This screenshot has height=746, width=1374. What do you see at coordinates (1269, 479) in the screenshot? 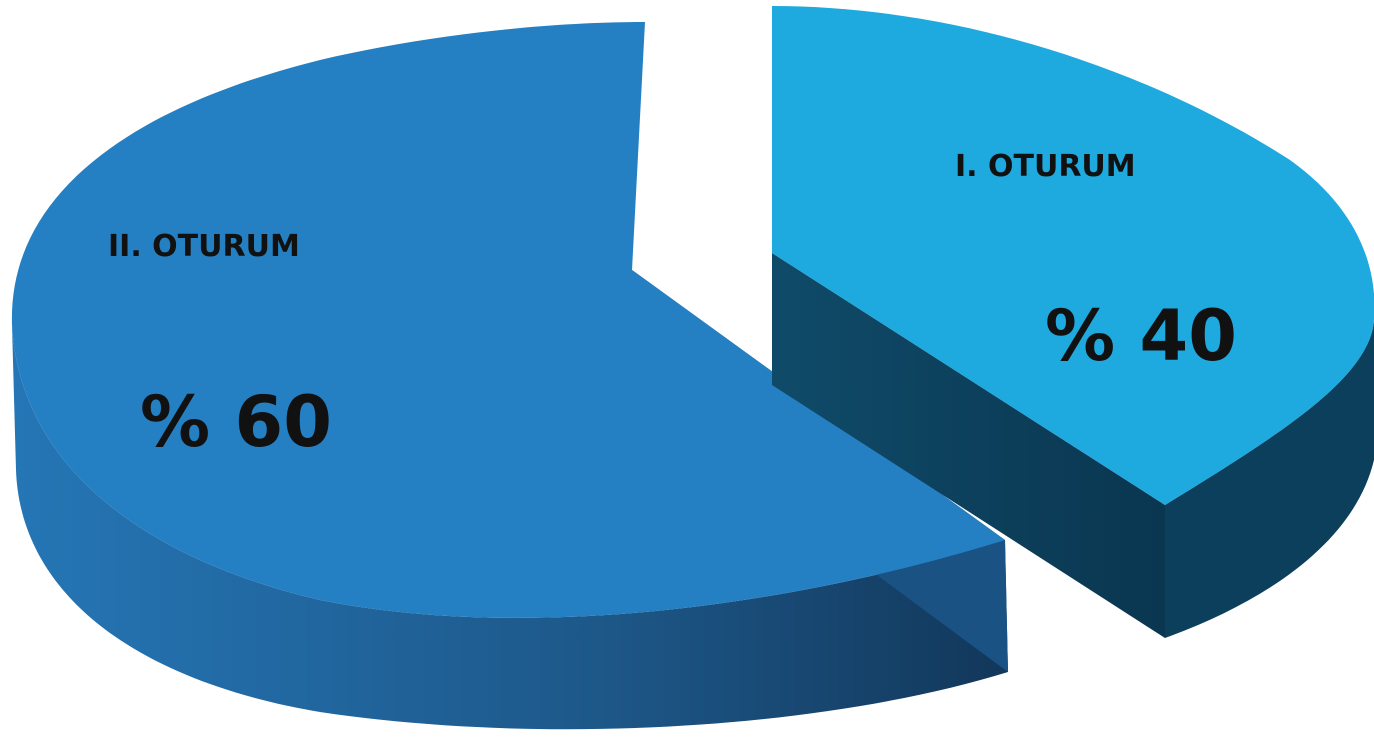
I see `pie-slice-1-rim` at bounding box center [1269, 479].